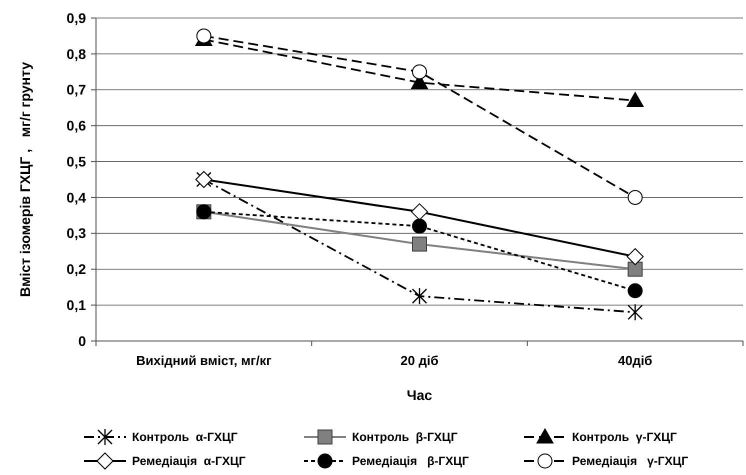  Describe the element at coordinates (25, 179) in the screenshot. I see `y-axis-title: Вміст ізомерів ГХЦГ , мг/г грунту` at that location.